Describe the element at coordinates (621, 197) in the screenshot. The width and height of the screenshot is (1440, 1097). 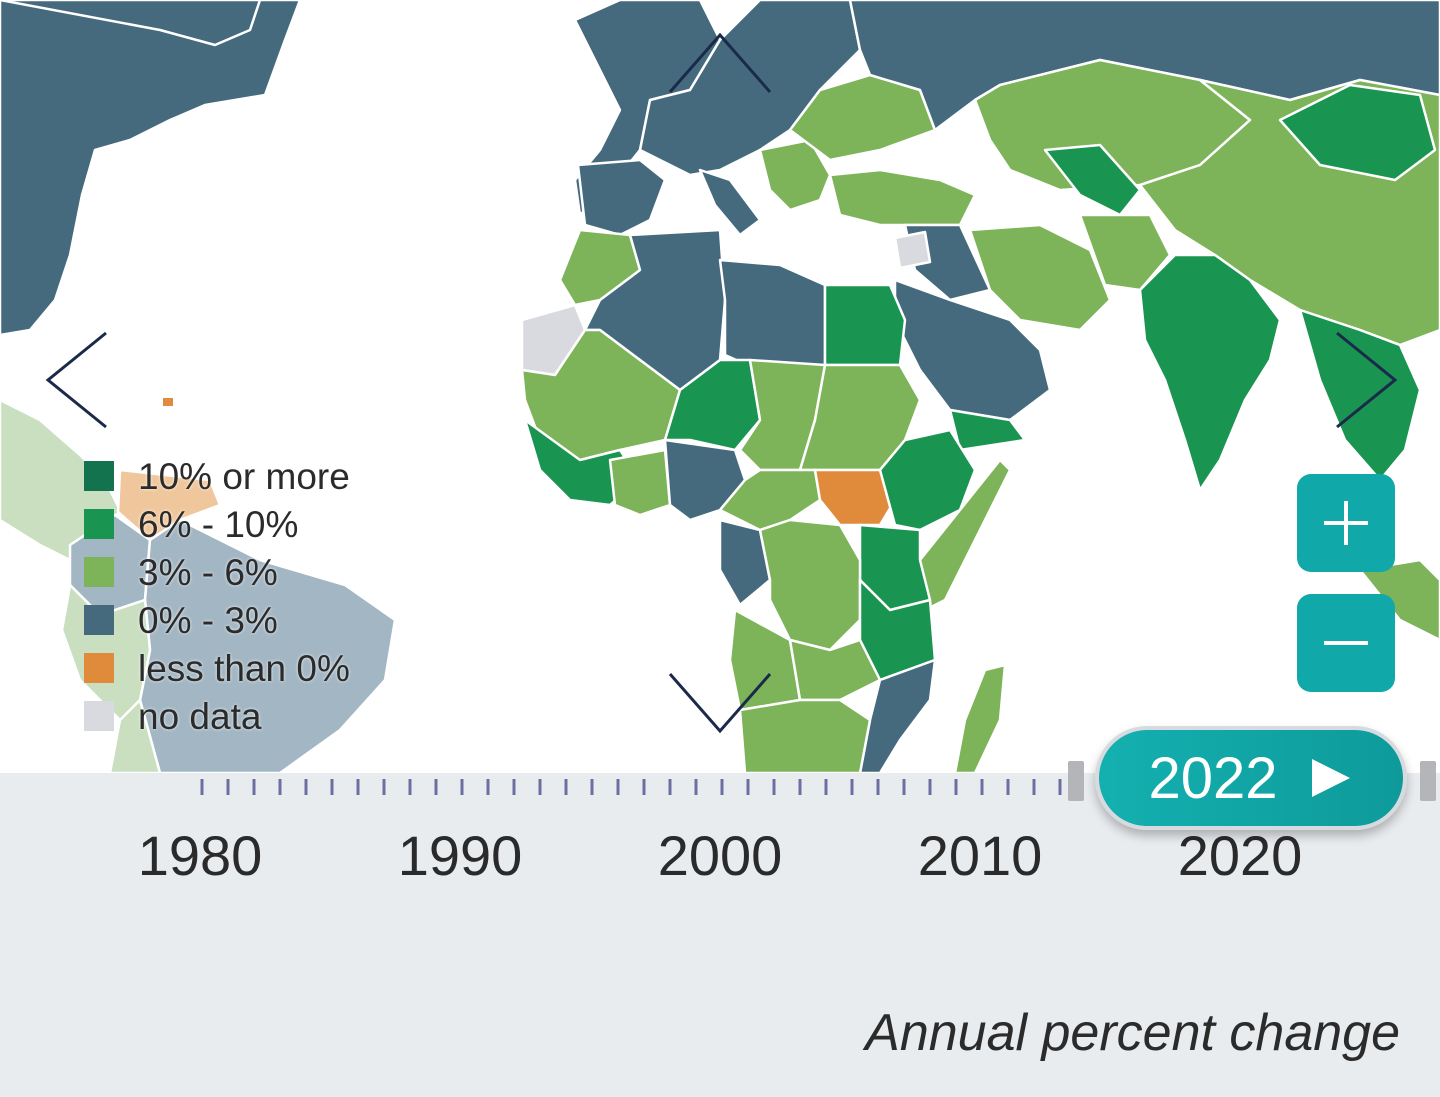
I see `region-iberia` at that location.